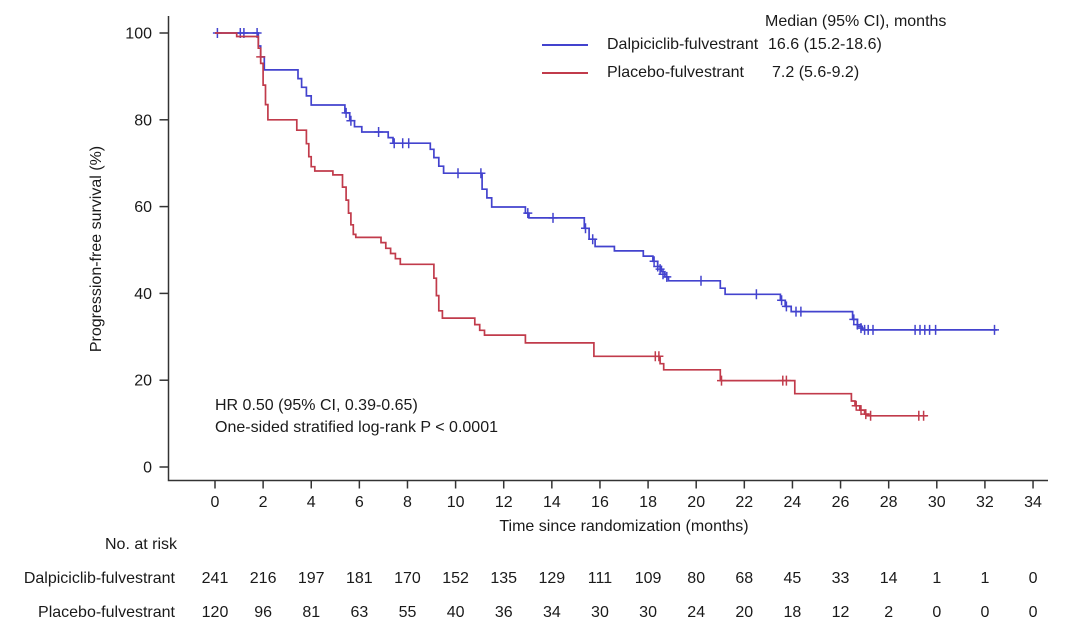 The image size is (1080, 632). What do you see at coordinates (888, 612) in the screenshot?
I see `at-risk-count: 2` at bounding box center [888, 612].